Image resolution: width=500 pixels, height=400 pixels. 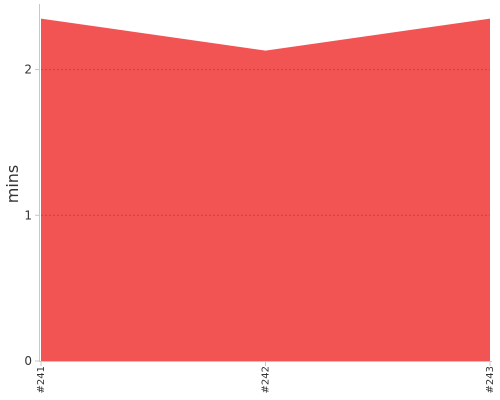 What do you see at coordinates (12, 184) in the screenshot?
I see `y-axis-label: mins` at bounding box center [12, 184].